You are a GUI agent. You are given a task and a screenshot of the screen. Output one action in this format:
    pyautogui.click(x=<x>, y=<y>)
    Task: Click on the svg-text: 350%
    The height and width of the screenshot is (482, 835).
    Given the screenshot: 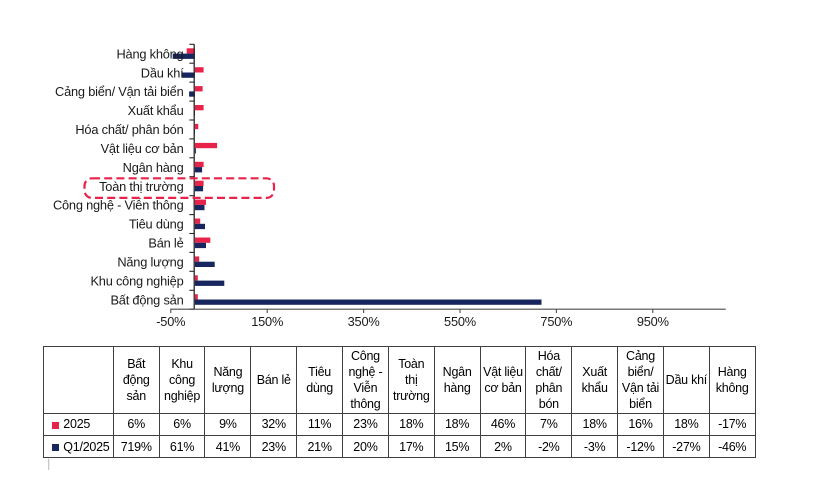 What is the action you would take?
    pyautogui.click(x=364, y=321)
    